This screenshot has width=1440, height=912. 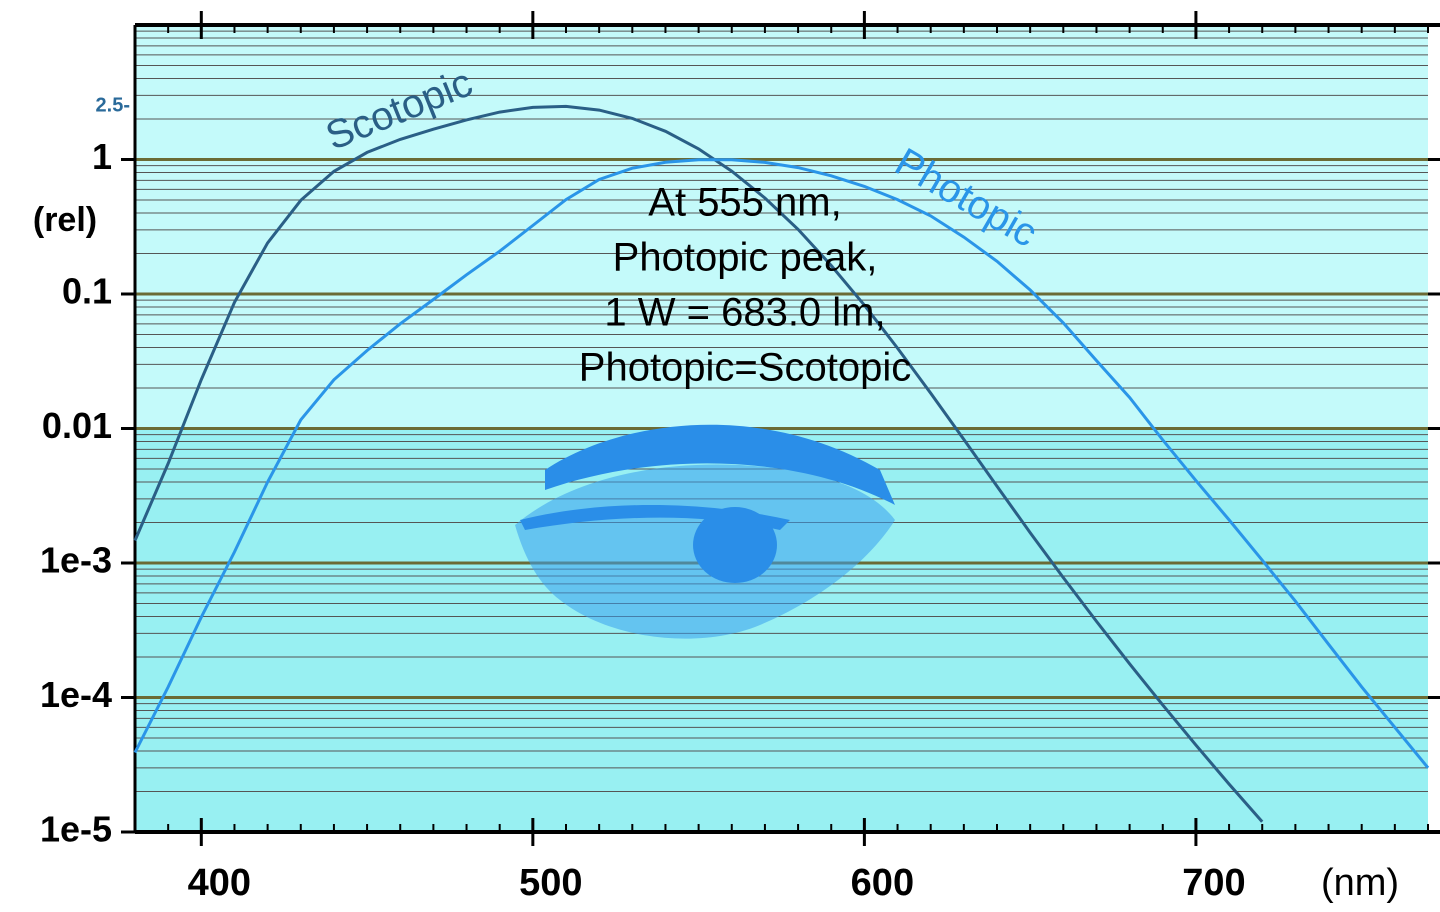 What do you see at coordinates (65, 220) in the screenshot?
I see `y-axis-label: (rel)` at bounding box center [65, 220].